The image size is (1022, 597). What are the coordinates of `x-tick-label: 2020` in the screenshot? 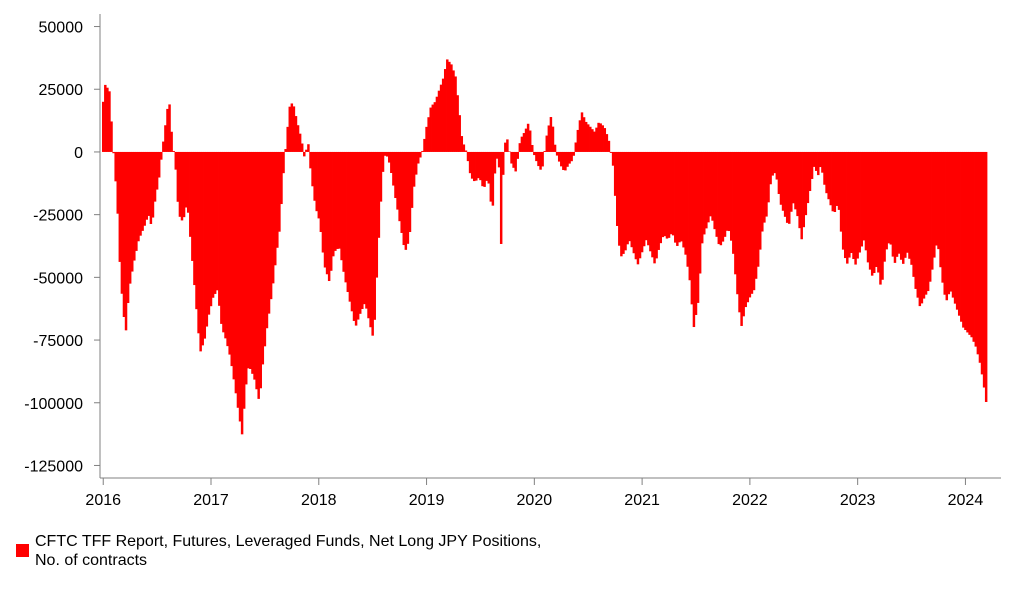 It's located at (535, 500).